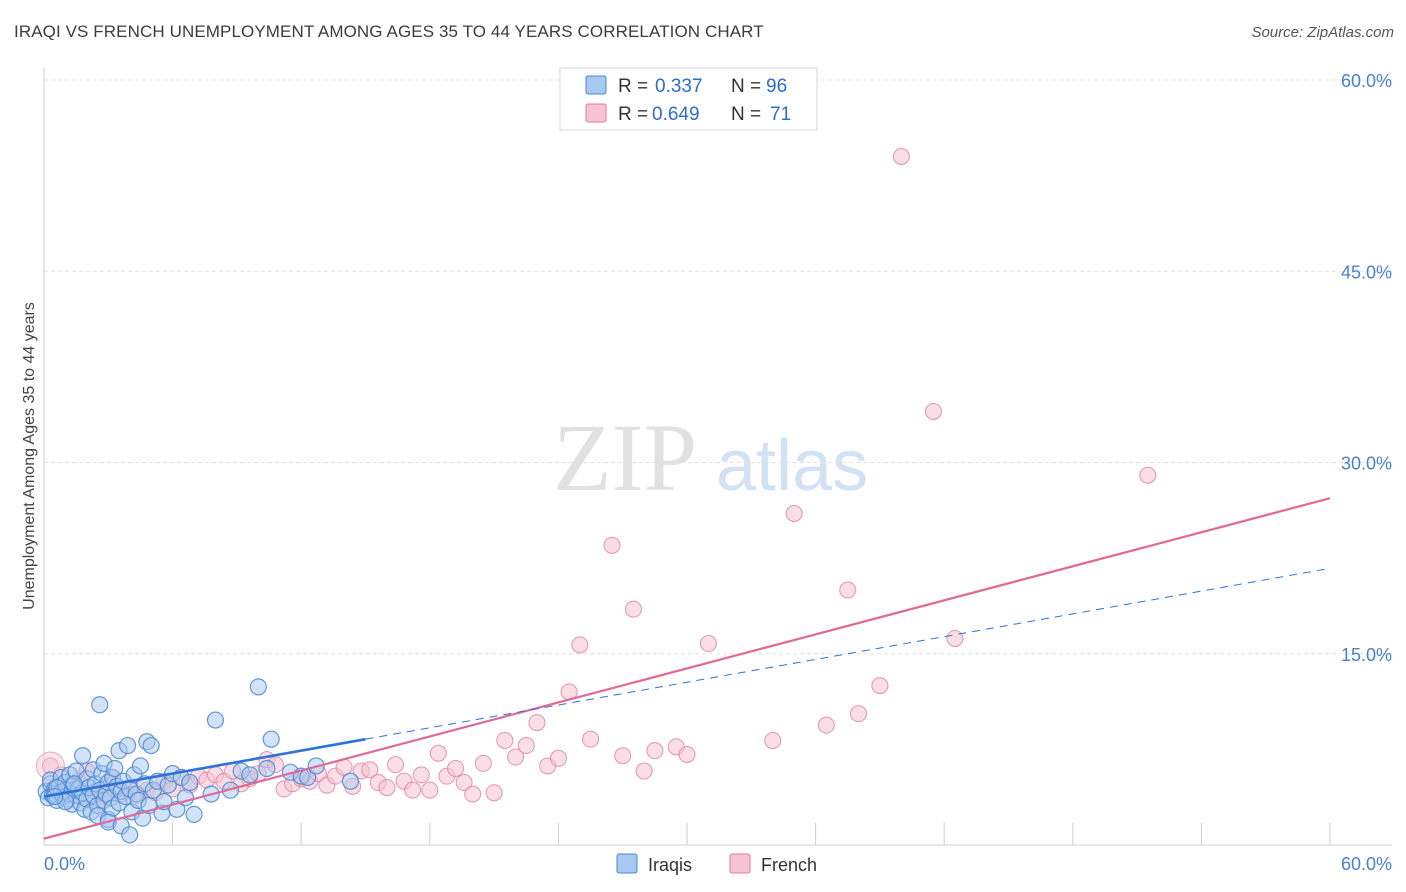 This screenshot has height=892, width=1406. Describe the element at coordinates (1366, 81) in the screenshot. I see `y-tick-label: 60.0%` at that location.